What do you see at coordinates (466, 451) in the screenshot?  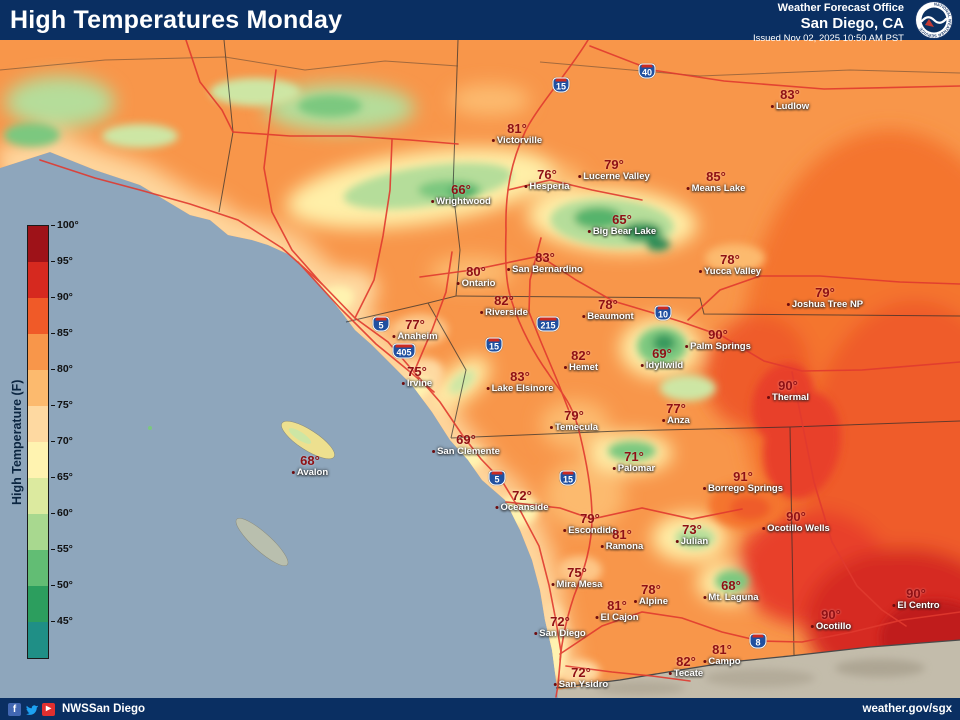 I see `station-name: San Clemente` at bounding box center [466, 451].